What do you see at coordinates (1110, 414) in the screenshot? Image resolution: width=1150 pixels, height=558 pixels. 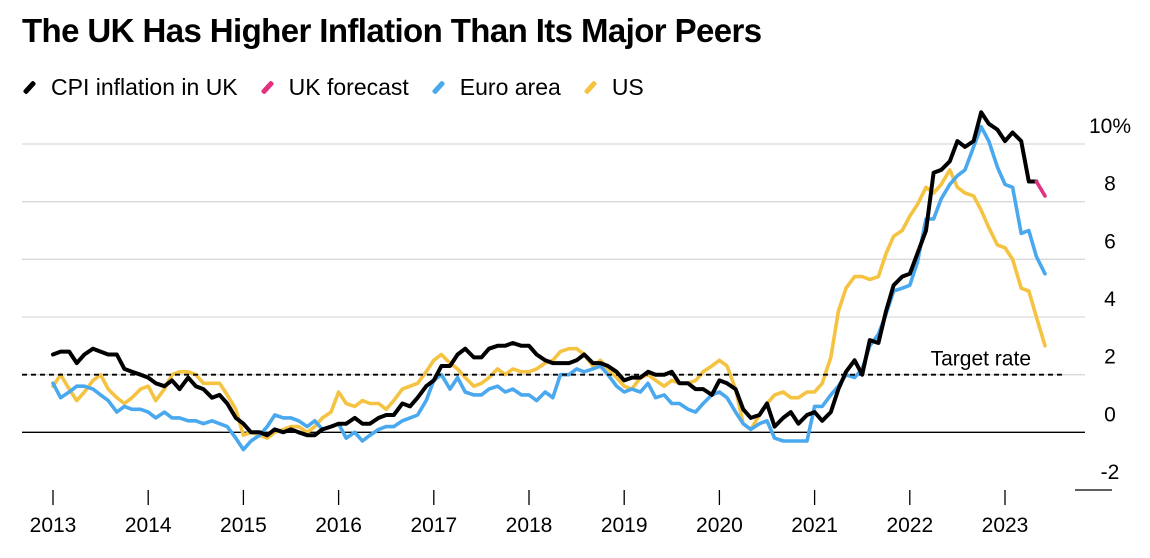 I see `y-tick-label-0: 0` at bounding box center [1110, 414].